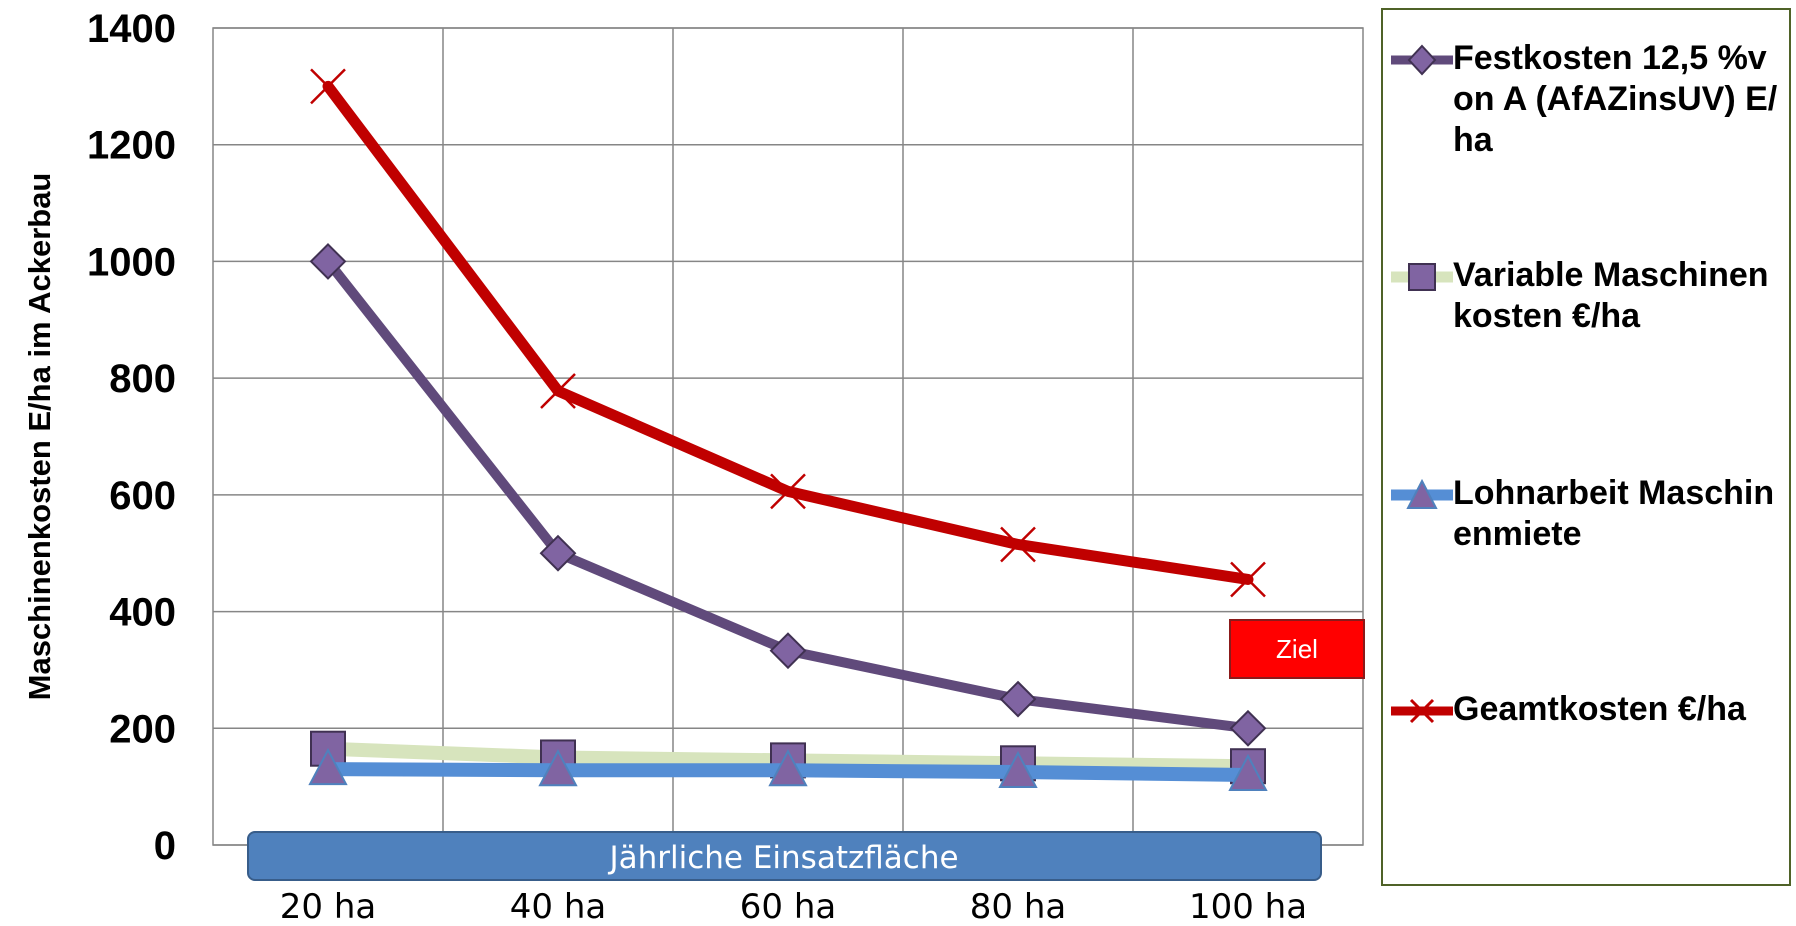 The image size is (1796, 926). What do you see at coordinates (131, 262) in the screenshot?
I see `y-tick-label: 1000` at bounding box center [131, 262].